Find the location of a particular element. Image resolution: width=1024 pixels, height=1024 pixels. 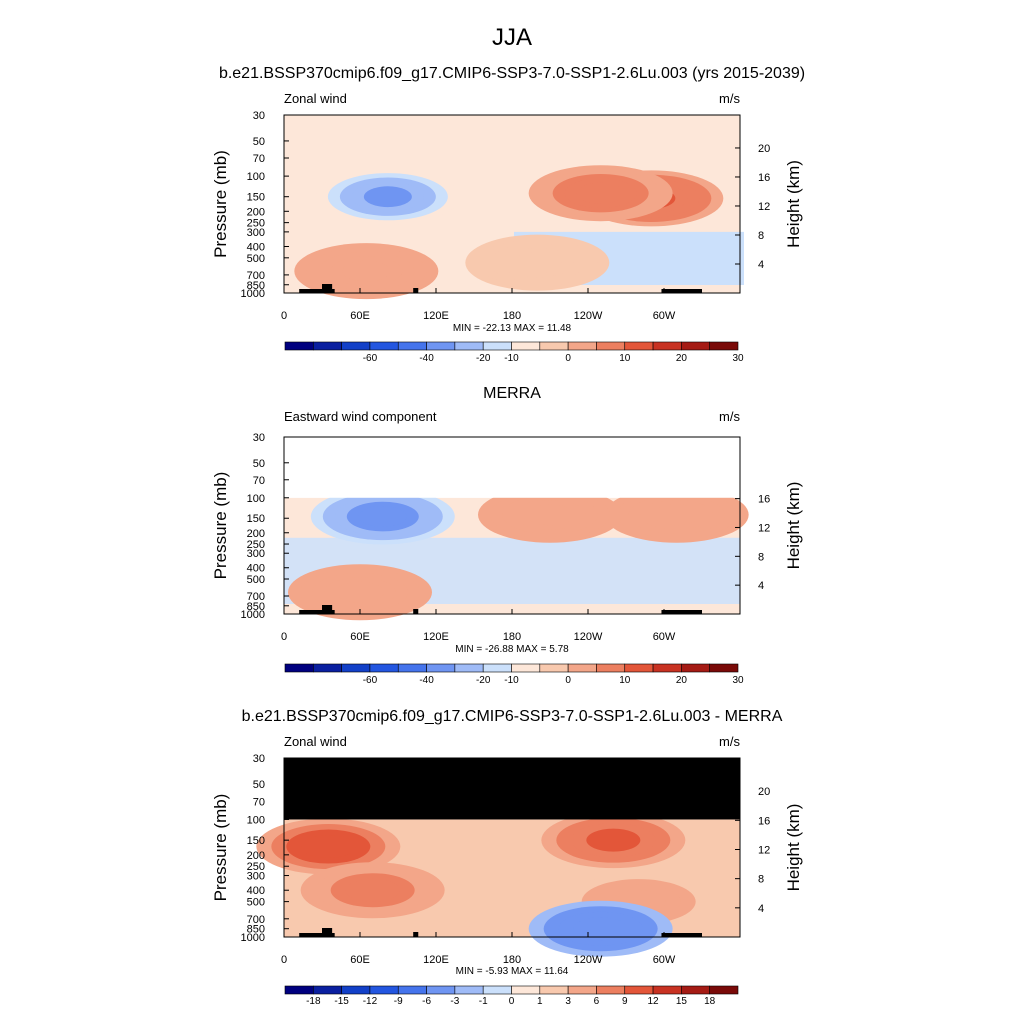

missing-data-mask is located at coordinates (512, 789).